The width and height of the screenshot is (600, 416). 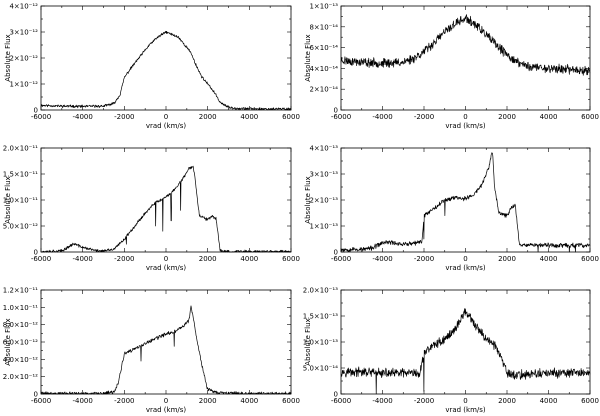 What do you see at coordinates (323, 48) in the screenshot?
I see `y-tick-label: 6×10⁻¹⁴` at bounding box center [323, 48].